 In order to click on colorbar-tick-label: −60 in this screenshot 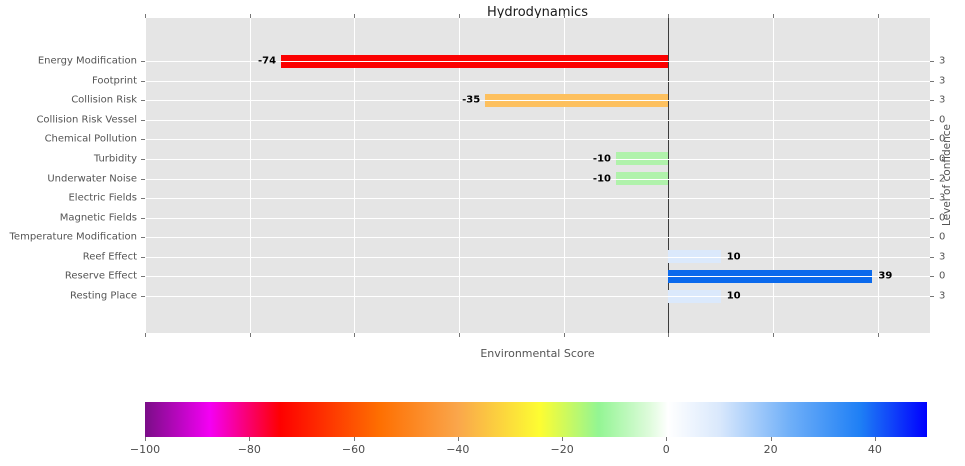, I will do `click(353, 449)`.